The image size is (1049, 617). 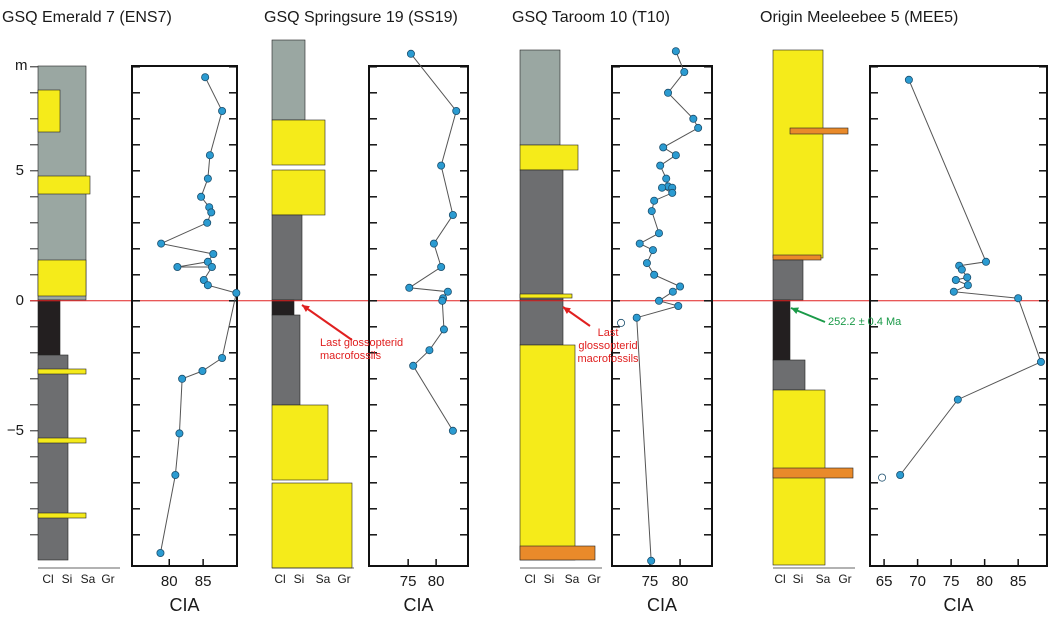 I want to click on x-tick-label: 85, so click(x=203, y=581).